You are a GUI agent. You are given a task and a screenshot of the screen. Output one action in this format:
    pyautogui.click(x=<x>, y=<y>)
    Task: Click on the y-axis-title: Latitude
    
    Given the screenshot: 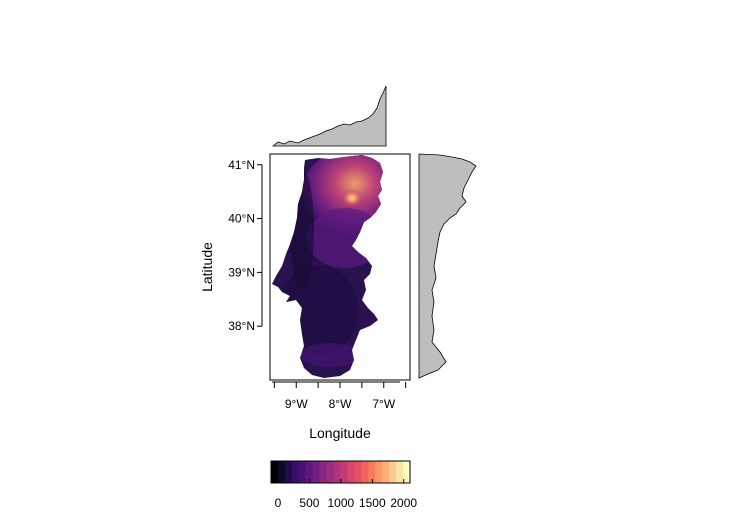 What is the action you would take?
    pyautogui.click(x=207, y=267)
    